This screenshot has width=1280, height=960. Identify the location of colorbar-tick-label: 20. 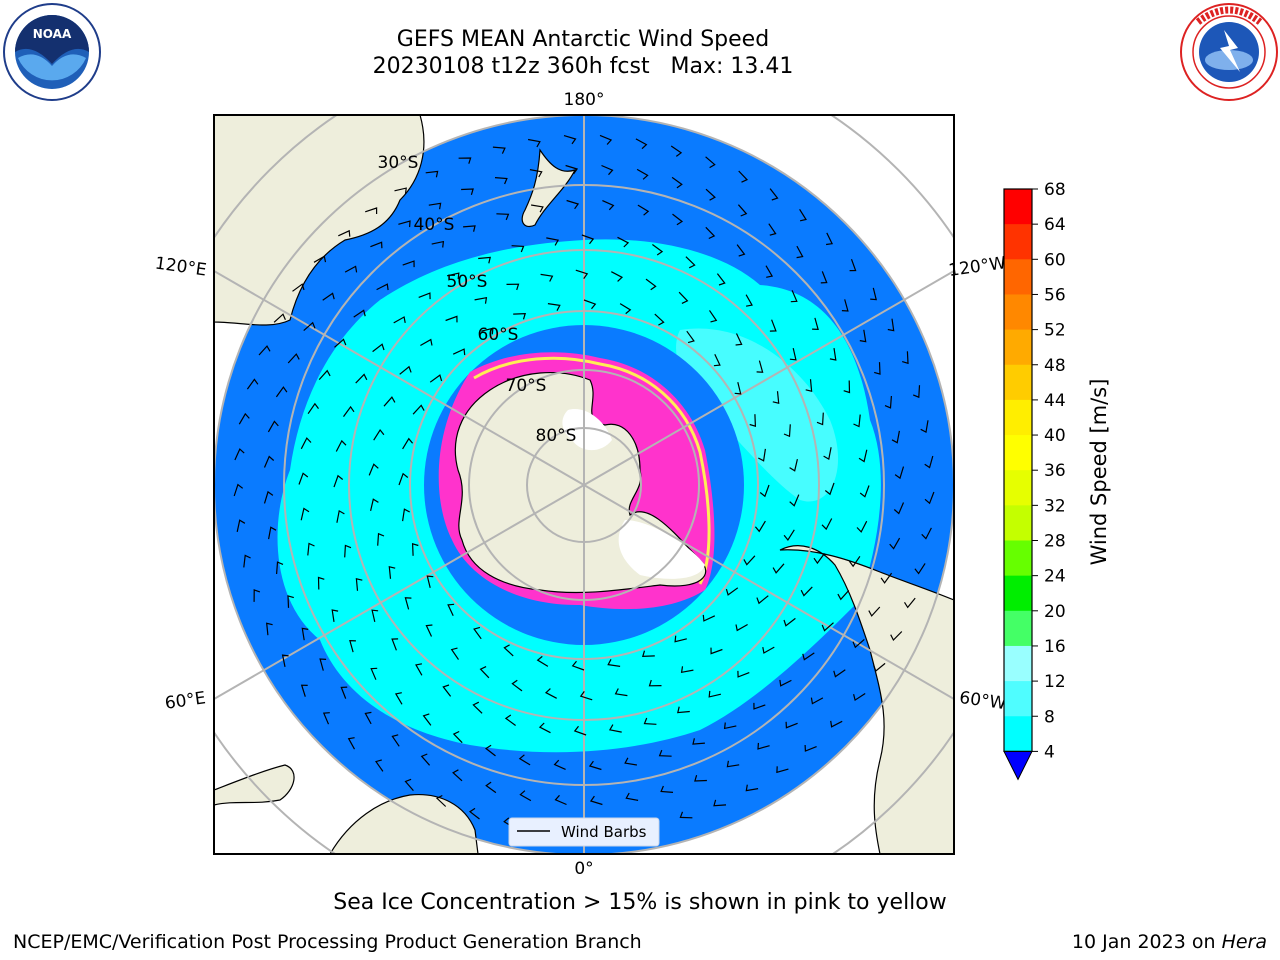
(1055, 612).